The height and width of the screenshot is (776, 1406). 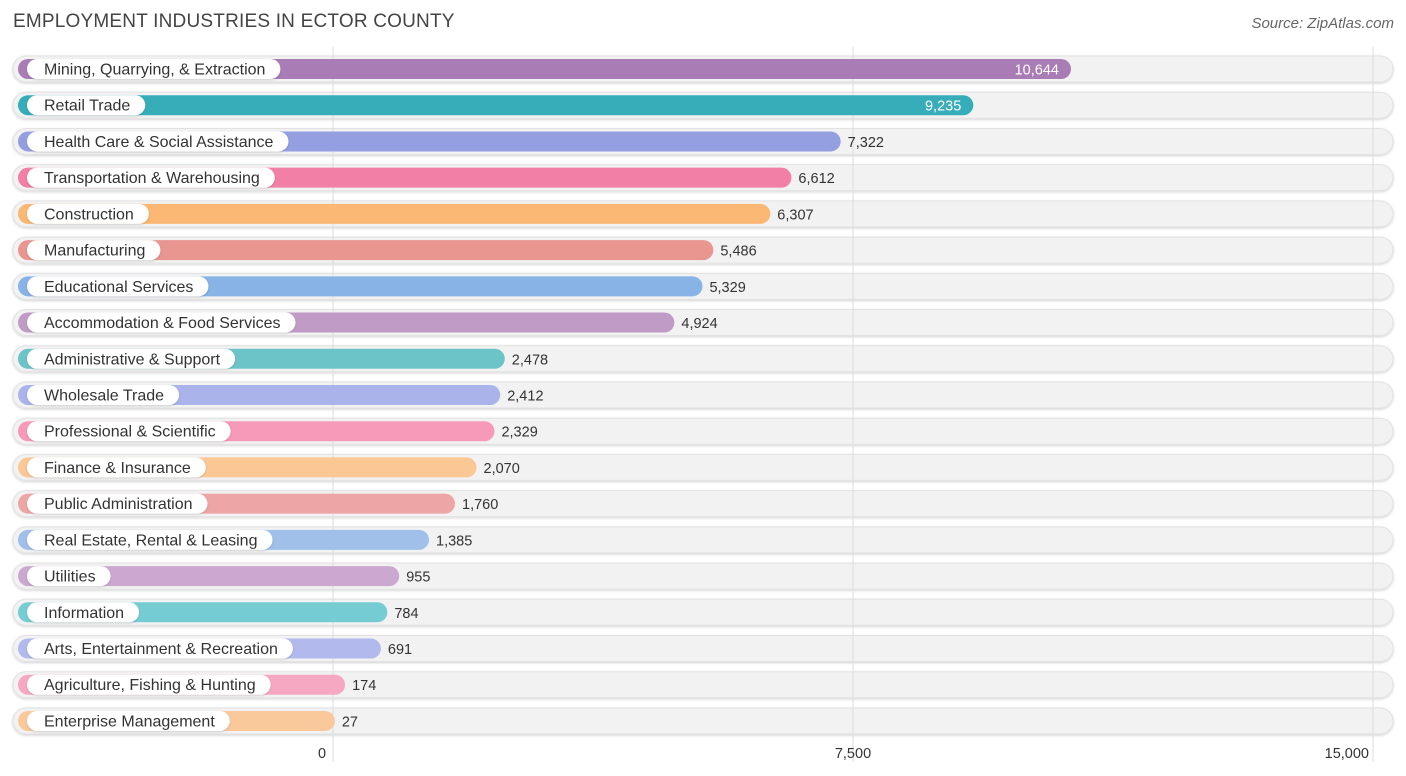 I want to click on category-label: Agriculture, Fishing & Hunting, so click(x=150, y=685).